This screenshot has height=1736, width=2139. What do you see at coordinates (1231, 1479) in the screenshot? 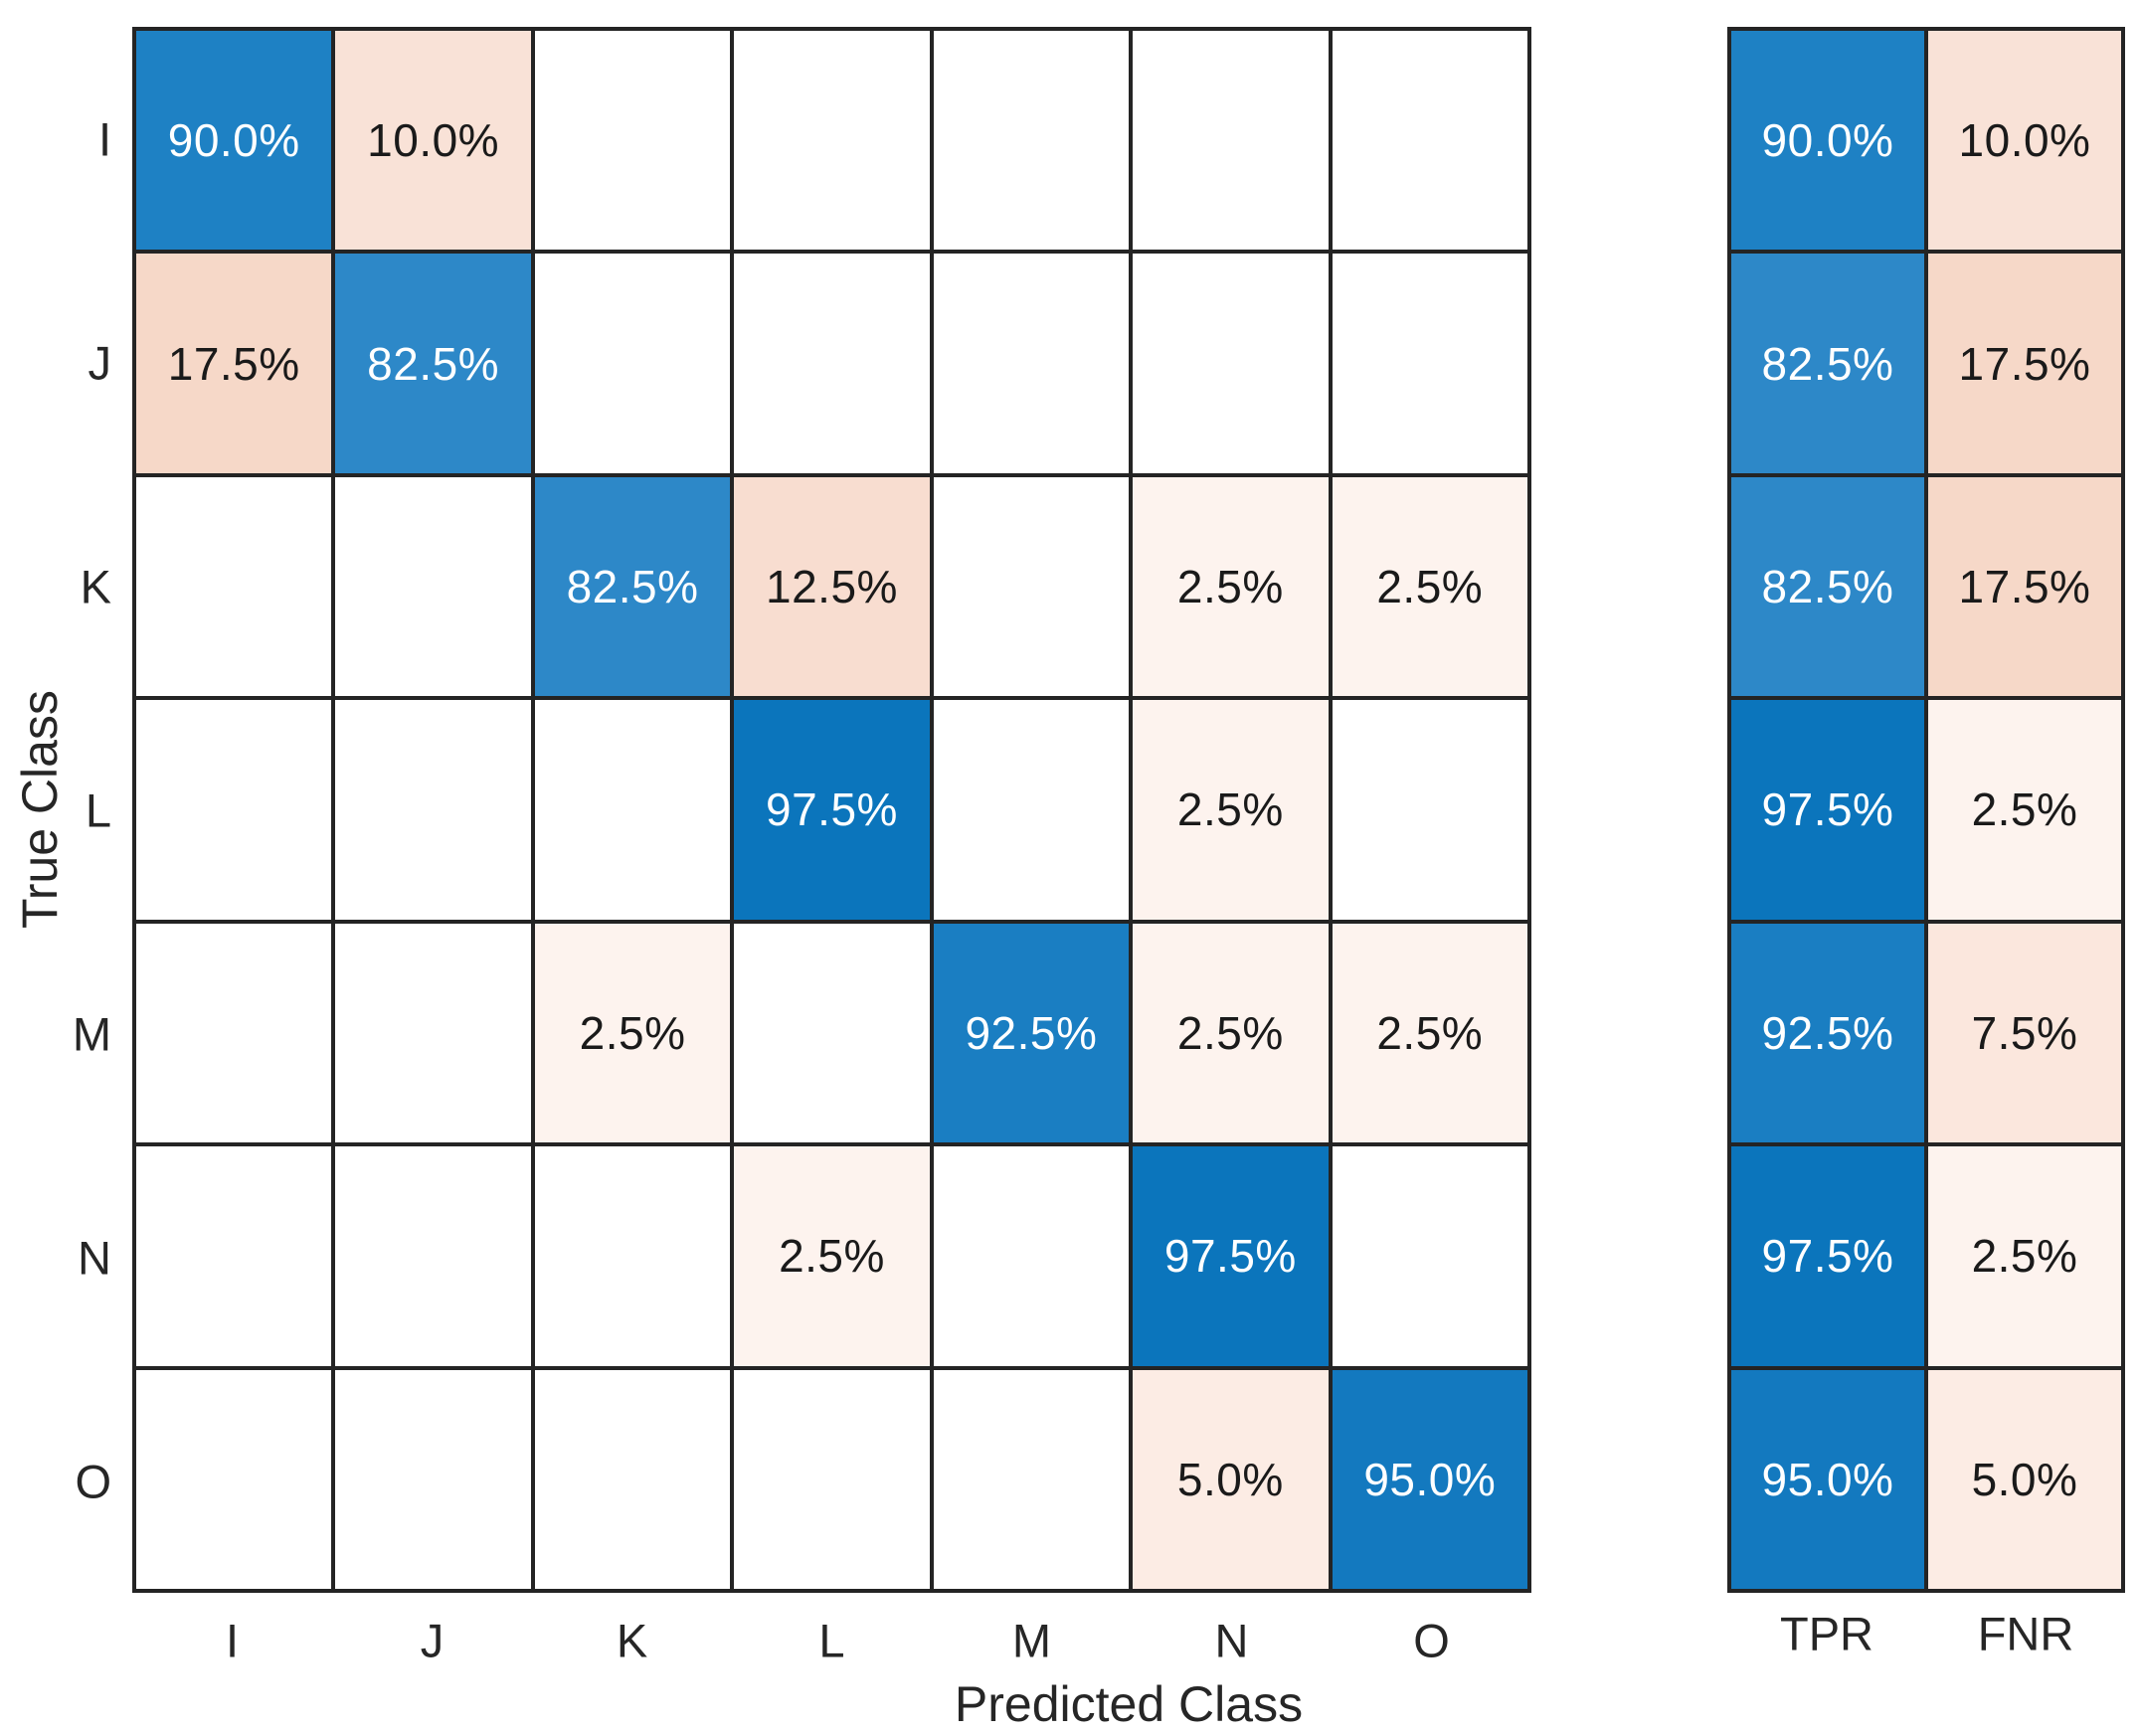
I see `matrix-cell: 5.0%` at bounding box center [1231, 1479].